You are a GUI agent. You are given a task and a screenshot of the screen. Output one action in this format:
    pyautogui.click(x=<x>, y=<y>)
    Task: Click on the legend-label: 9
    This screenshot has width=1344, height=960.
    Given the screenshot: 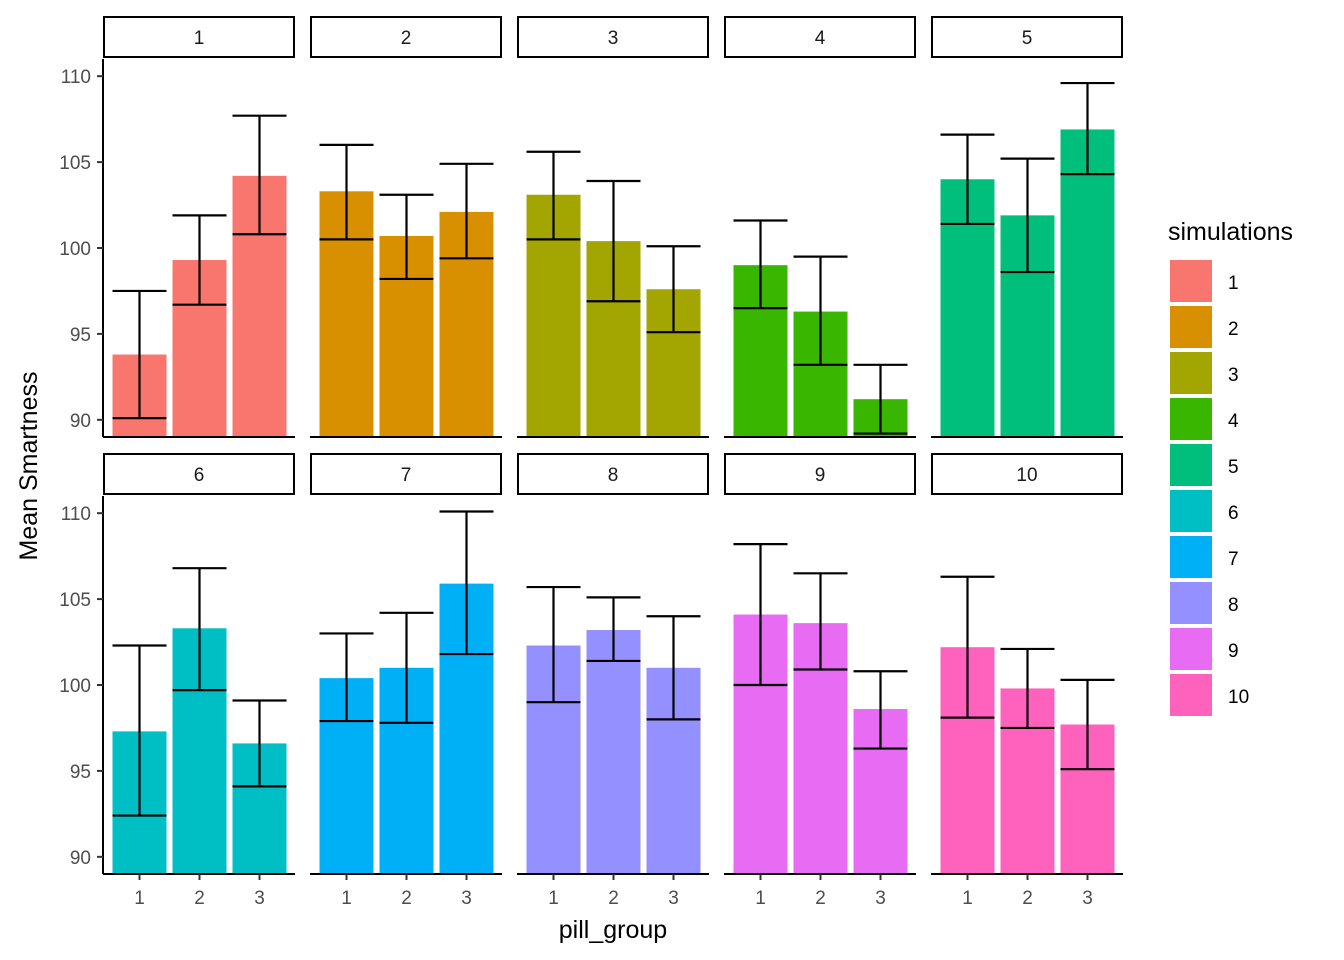 What is the action you would take?
    pyautogui.click(x=1233, y=651)
    